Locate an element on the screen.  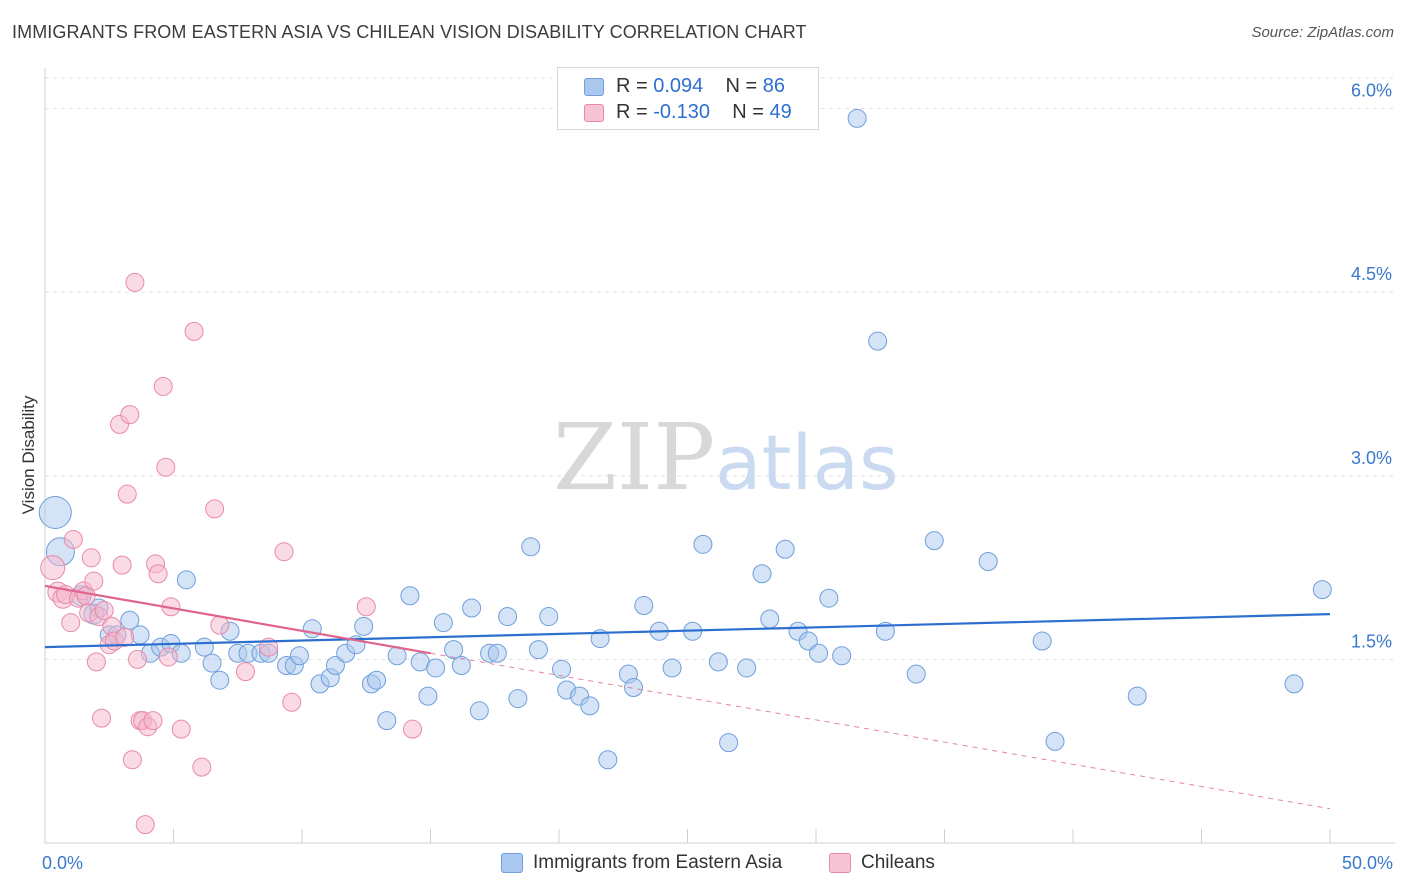
watermark: ZIP atlas is located at coordinates (726, 457).